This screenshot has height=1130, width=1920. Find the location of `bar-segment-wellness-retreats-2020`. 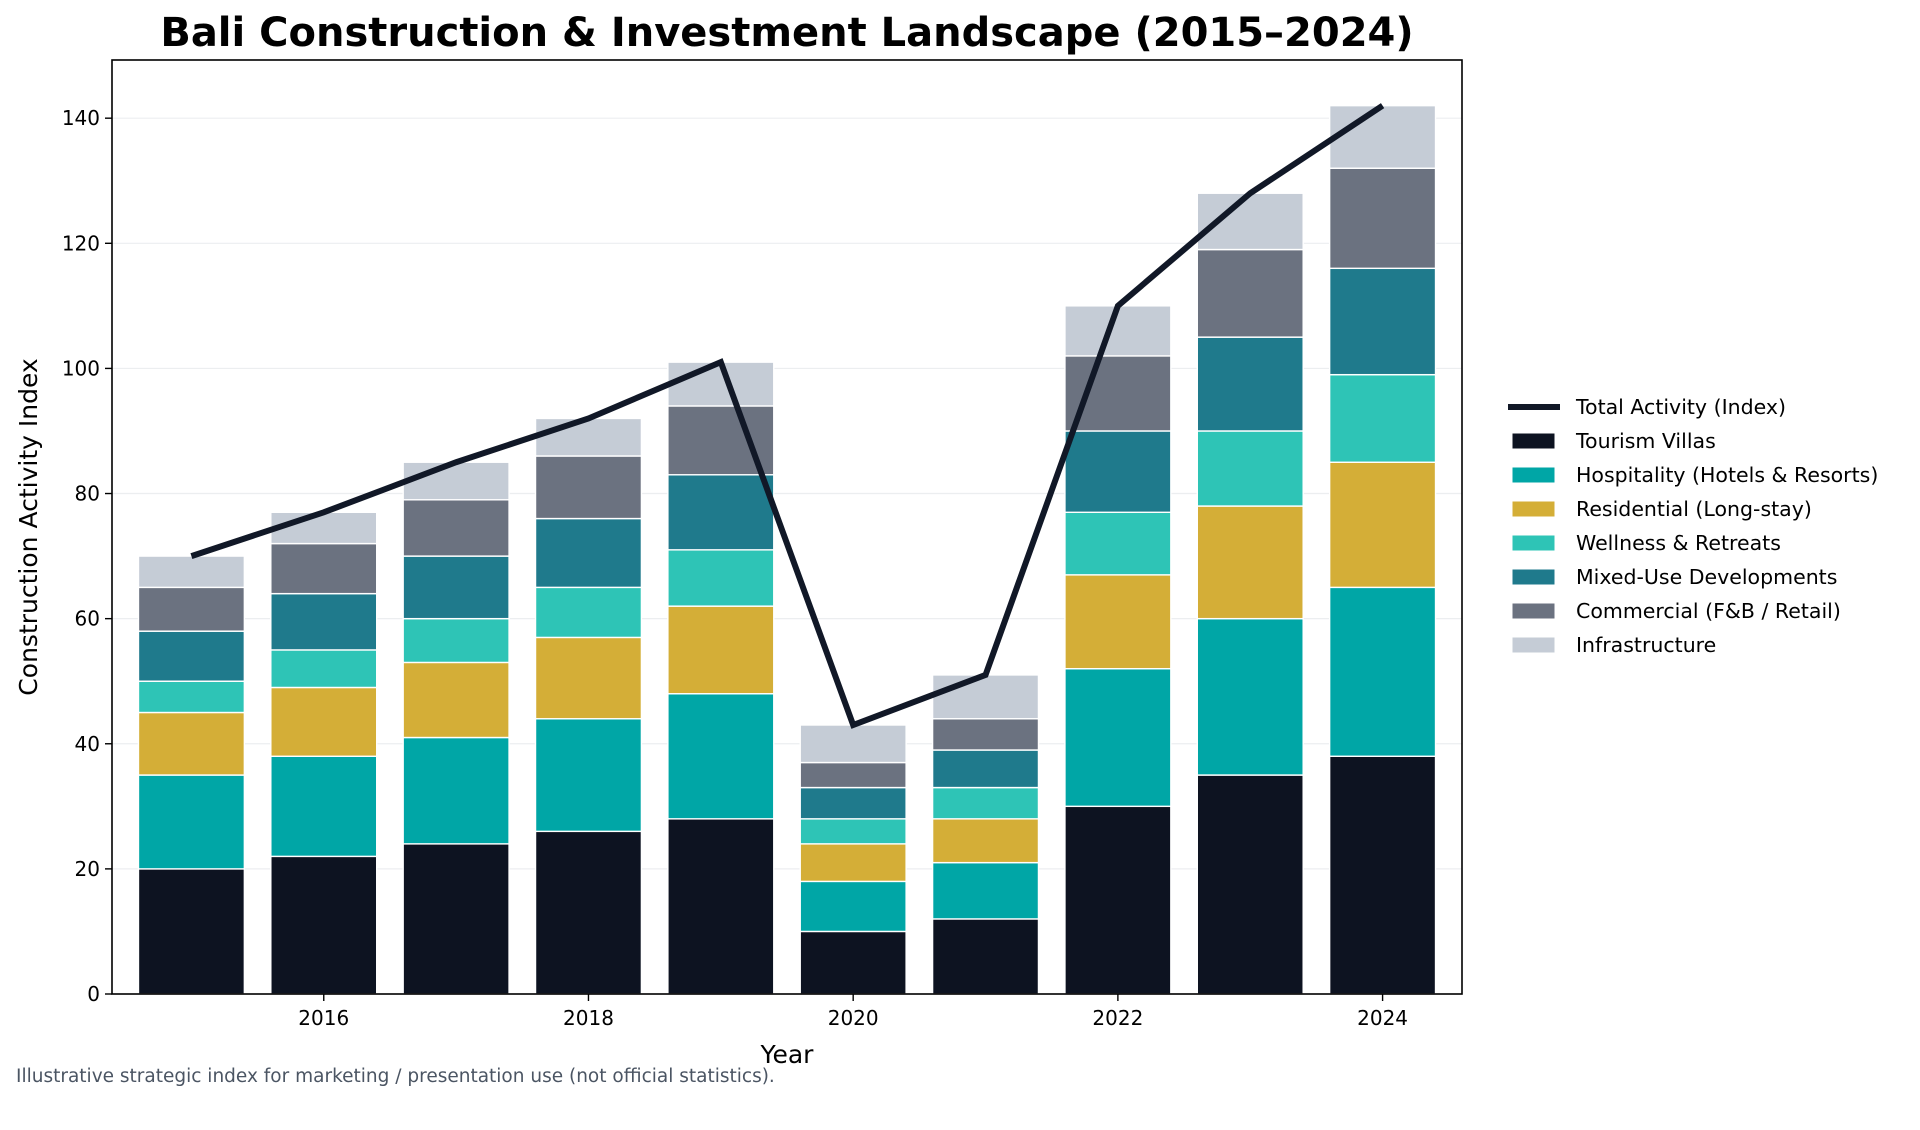

bar-segment-wellness-retreats-2020 is located at coordinates (853, 831).